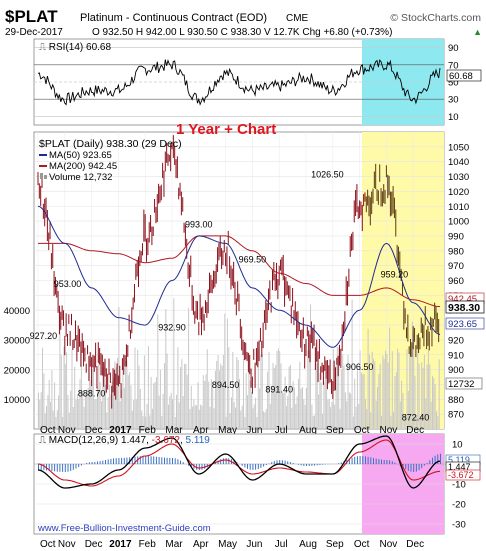 The width and height of the screenshot is (486, 551). What do you see at coordinates (201, 430) in the screenshot?
I see `x-axis-label: Apr` at bounding box center [201, 430].